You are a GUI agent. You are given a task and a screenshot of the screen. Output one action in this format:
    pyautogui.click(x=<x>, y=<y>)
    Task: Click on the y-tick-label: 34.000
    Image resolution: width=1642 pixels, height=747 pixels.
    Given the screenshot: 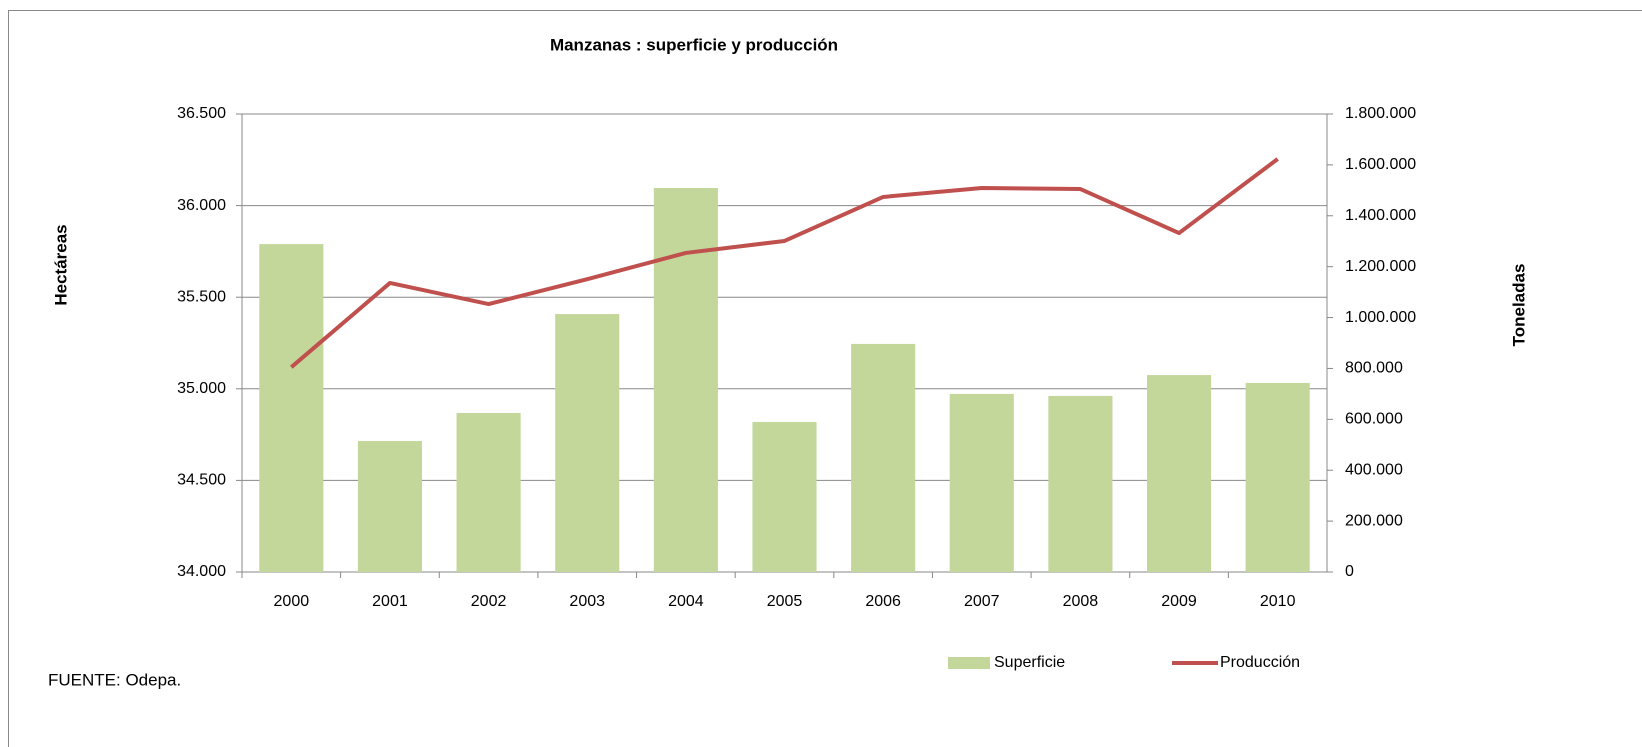 What is the action you would take?
    pyautogui.click(x=201, y=571)
    